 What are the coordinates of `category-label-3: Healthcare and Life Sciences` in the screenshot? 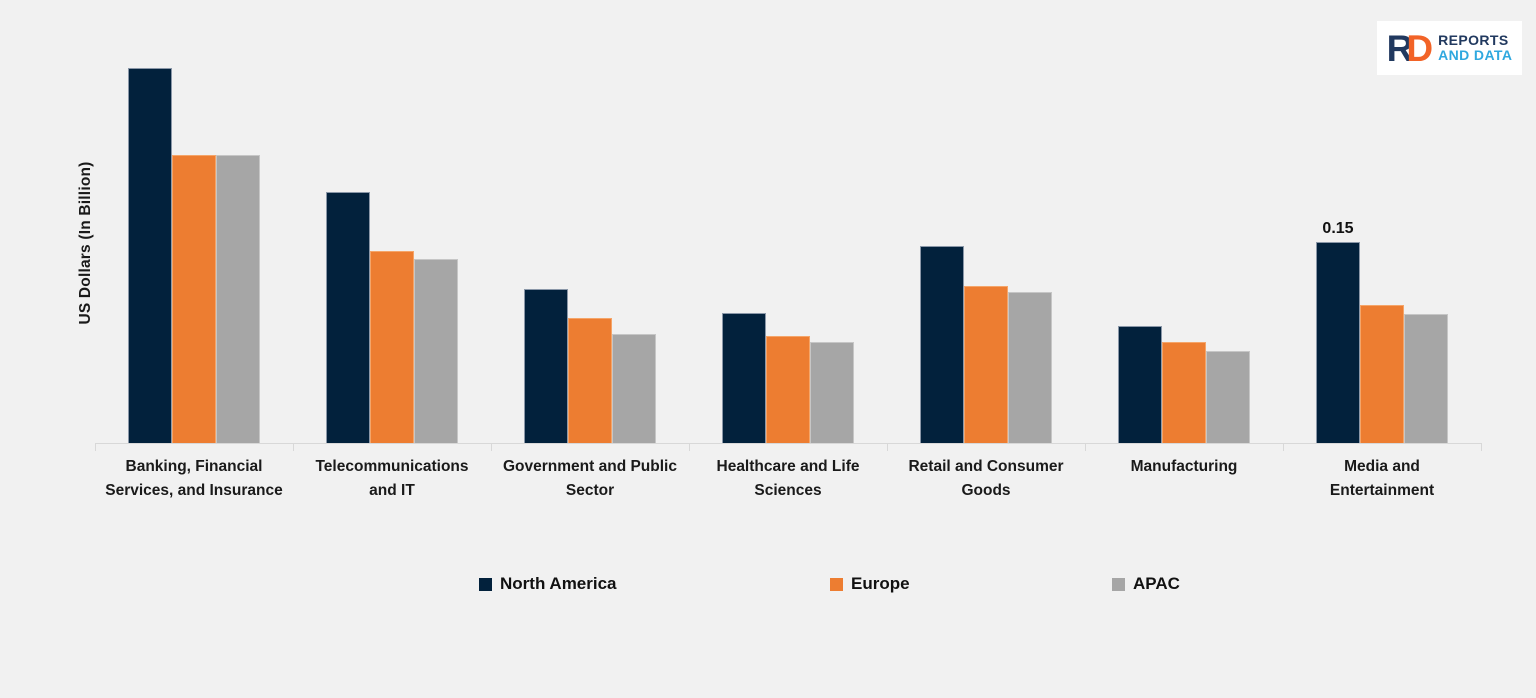 It's located at (788, 478).